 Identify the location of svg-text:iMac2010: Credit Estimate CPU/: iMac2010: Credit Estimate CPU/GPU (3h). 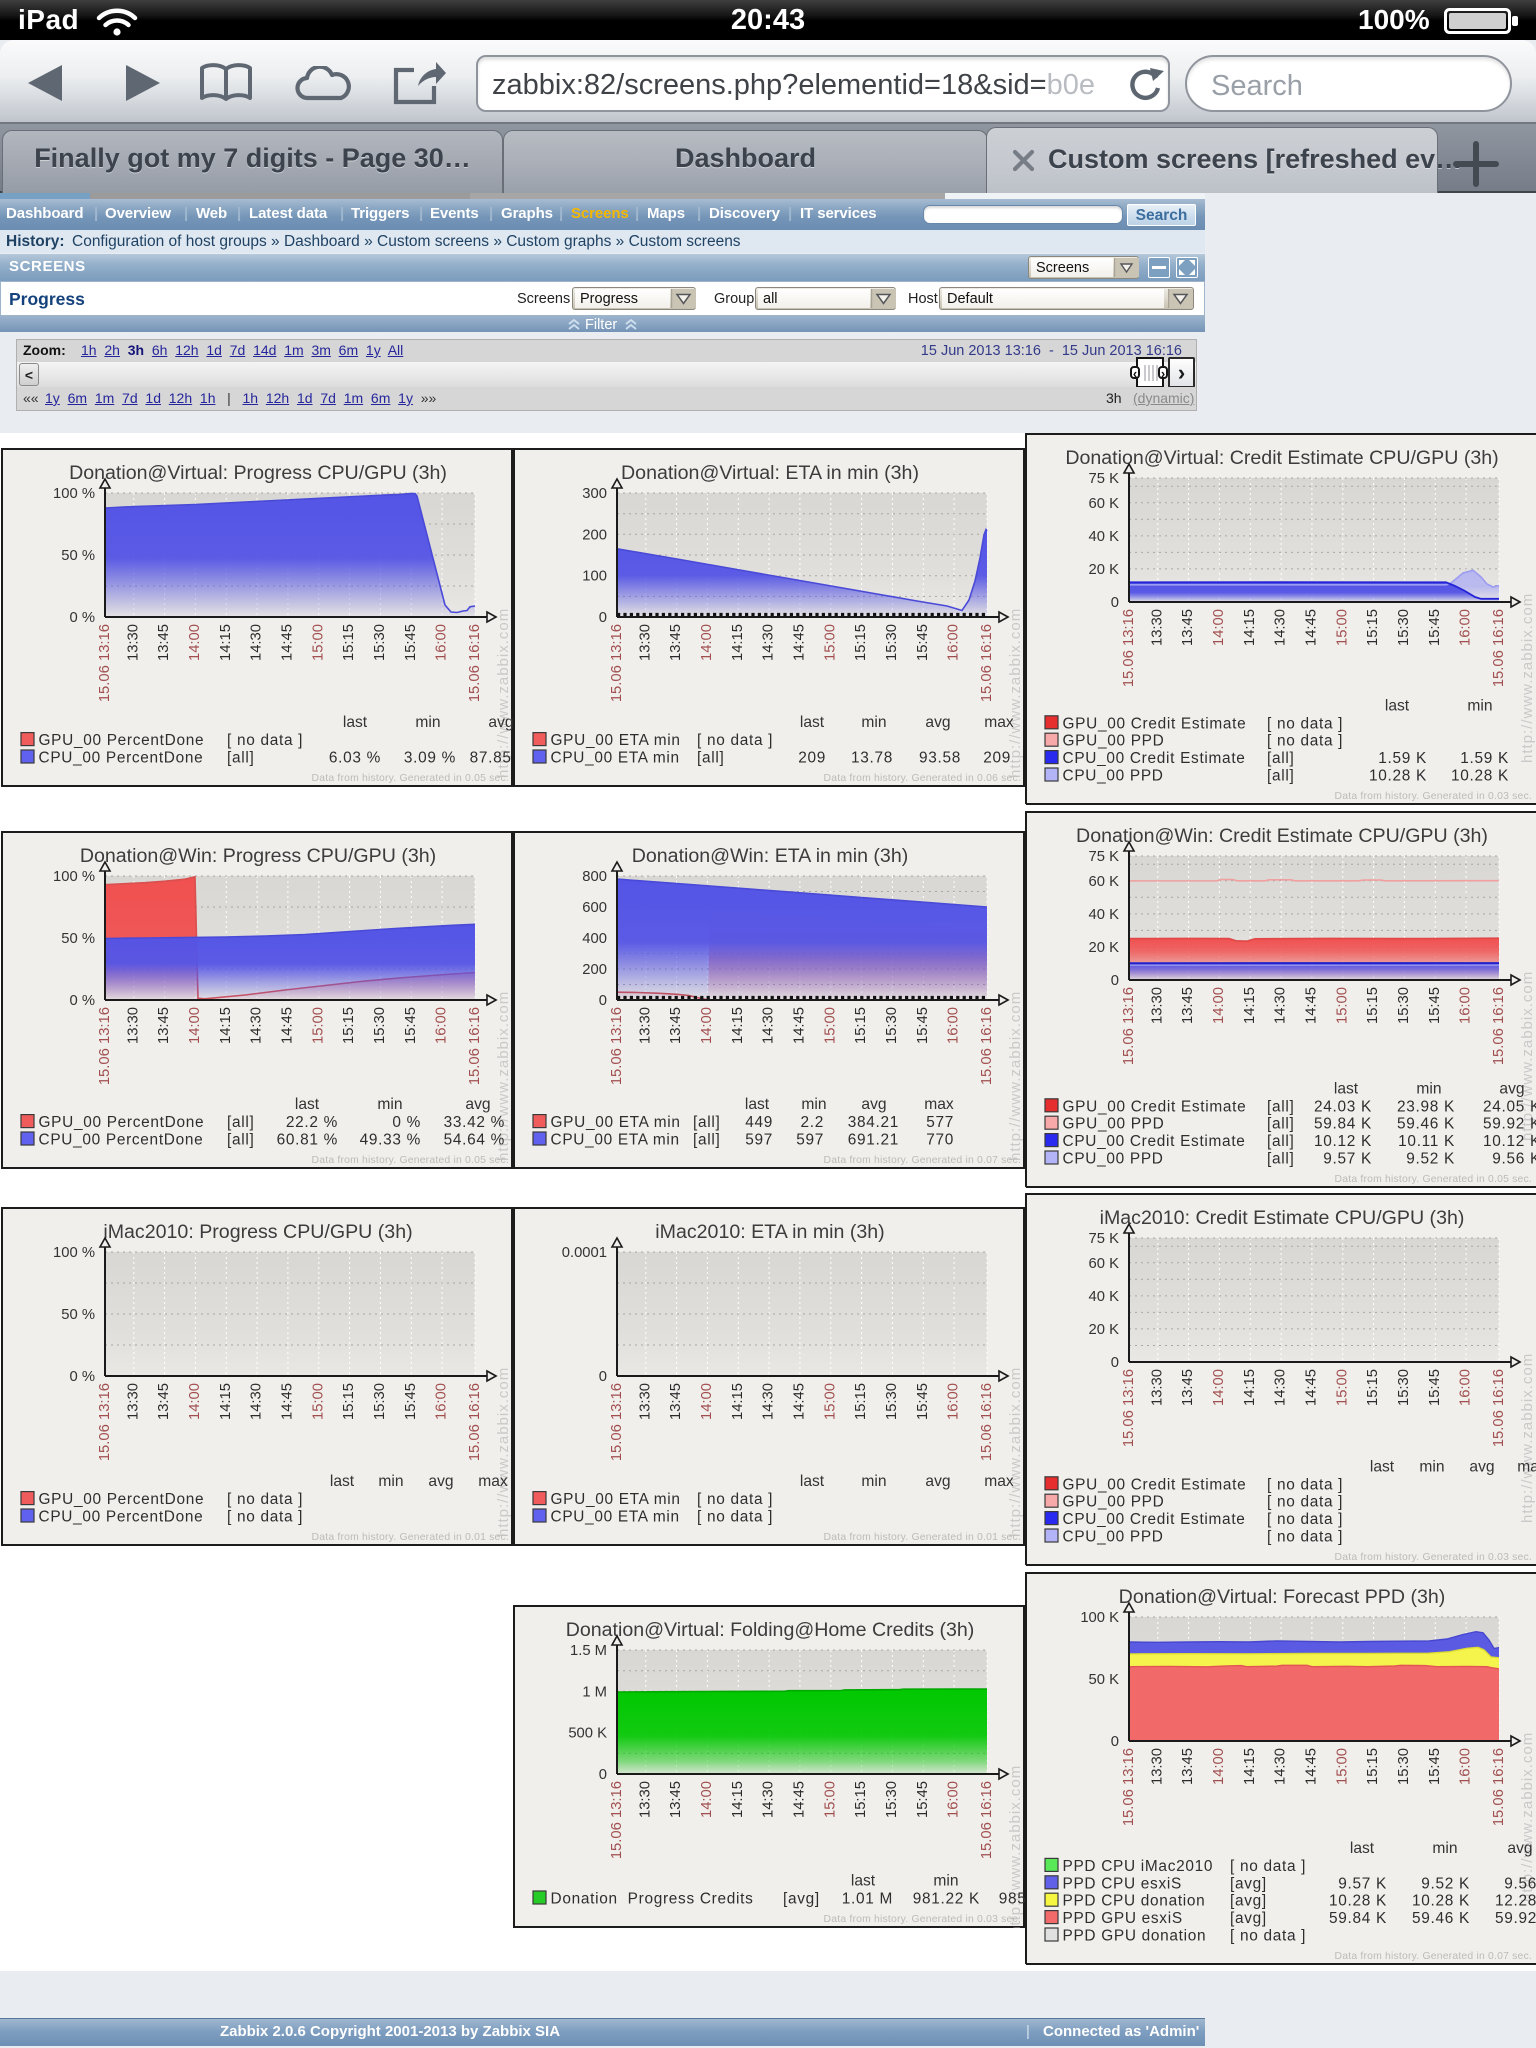
(1282, 1218).